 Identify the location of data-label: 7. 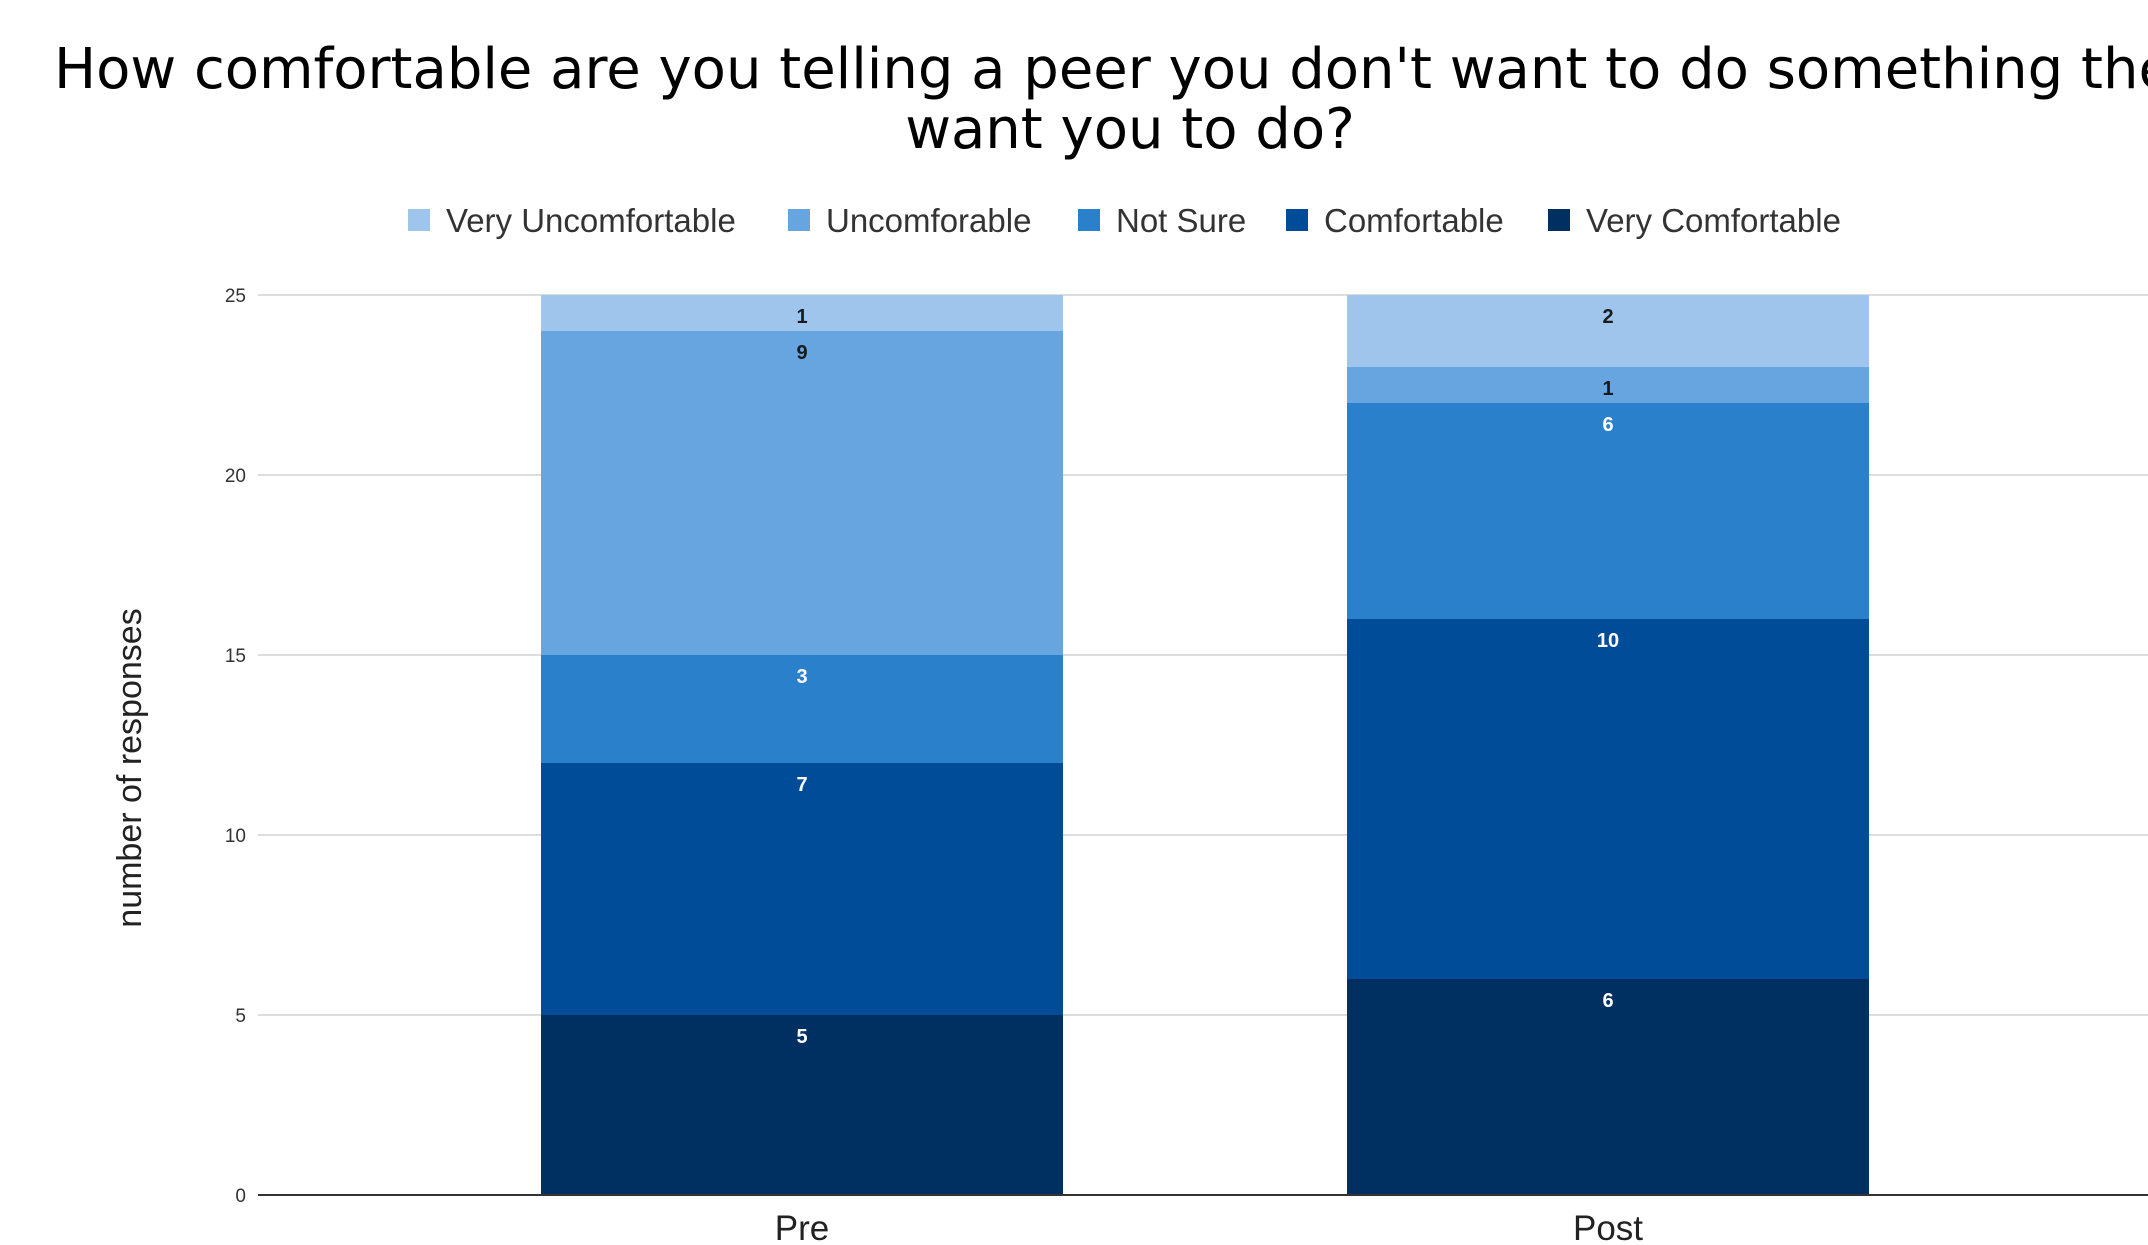
(801, 785).